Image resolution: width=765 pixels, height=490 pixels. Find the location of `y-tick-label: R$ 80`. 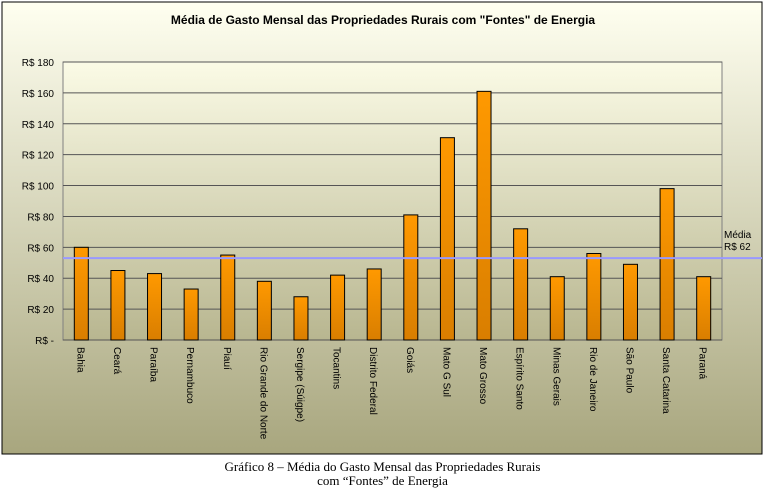

y-tick-label: R$ 80 is located at coordinates (40, 217).